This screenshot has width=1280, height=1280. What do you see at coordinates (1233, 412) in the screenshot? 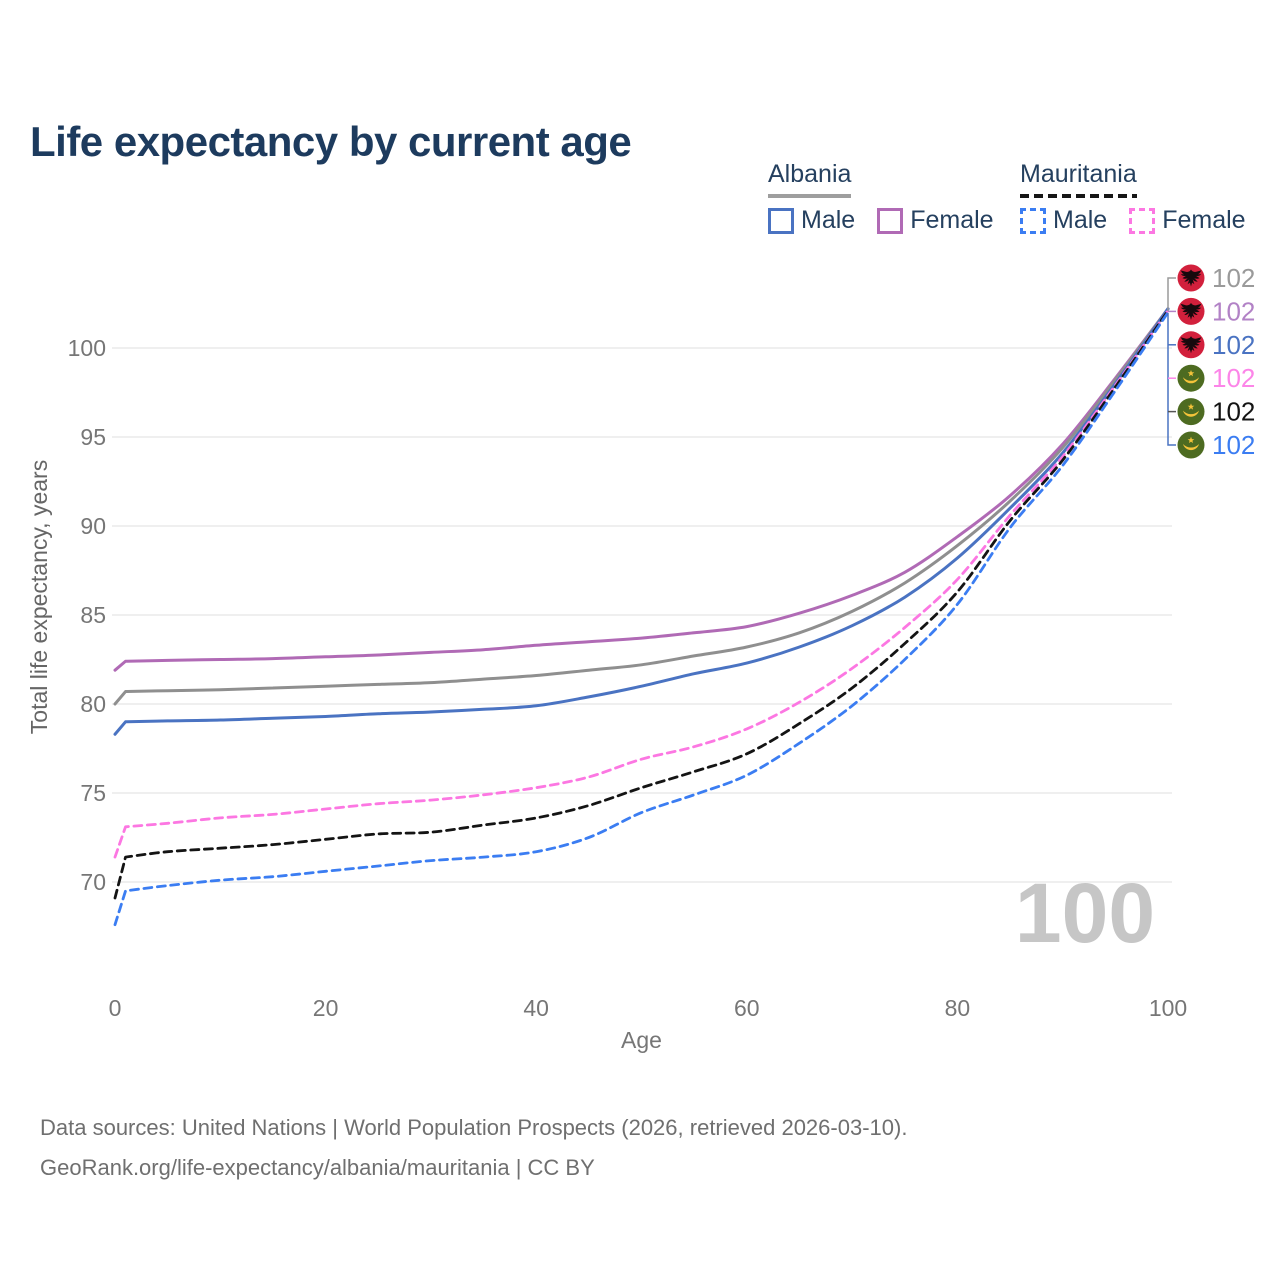
I see `end-value-label-mauritania-total: 102` at bounding box center [1233, 412].